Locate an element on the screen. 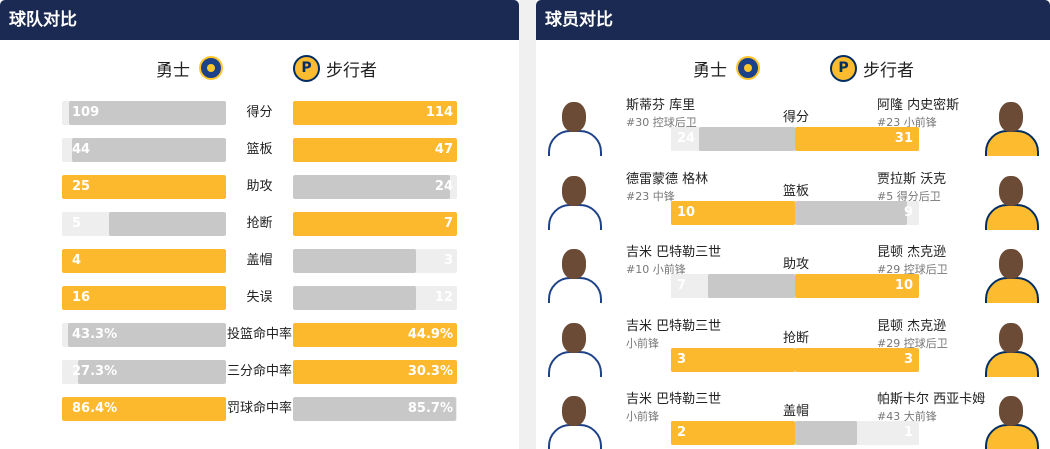 The image size is (1050, 449). player-row: 德雷蒙德 格林 #23 中锋 篮板 贾拉斯 沃克 #5 得分后卫 10 9 is located at coordinates (793, 204).